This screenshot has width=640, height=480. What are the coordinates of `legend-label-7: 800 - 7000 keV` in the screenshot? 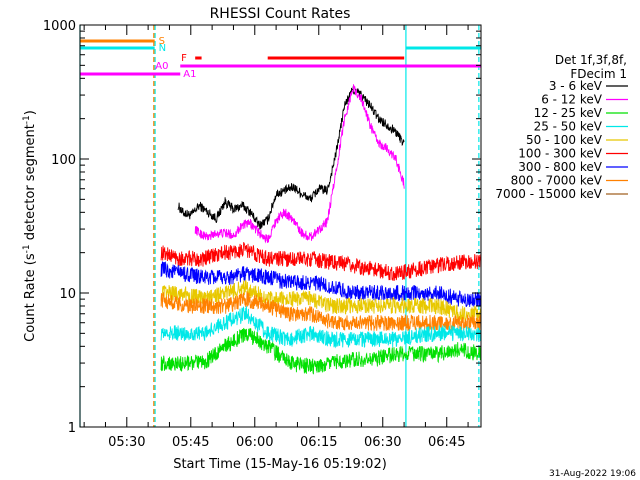 It's located at (557, 181).